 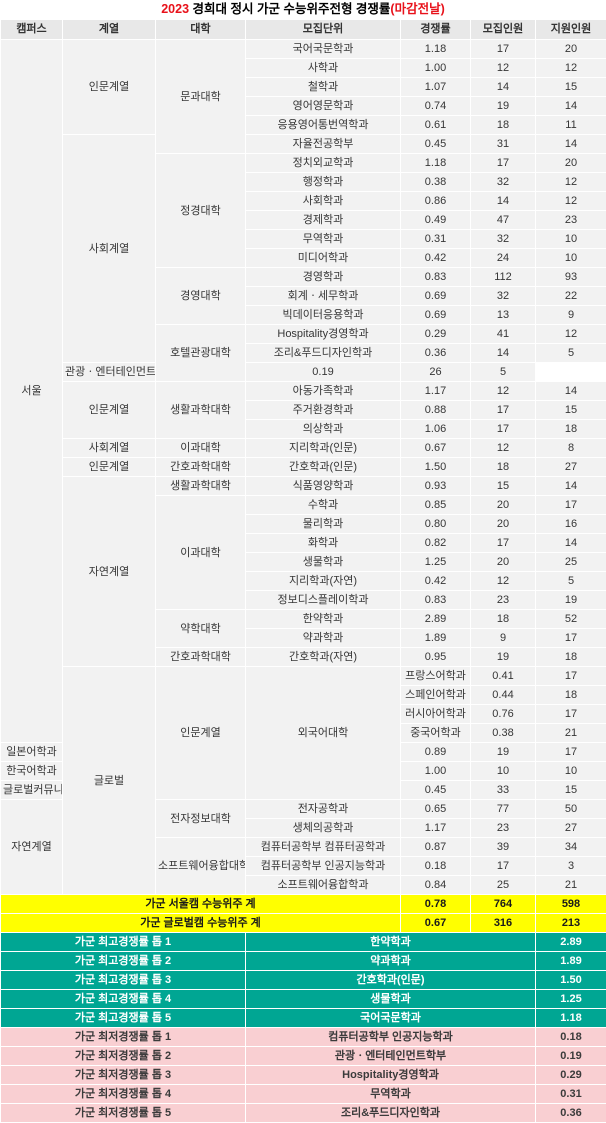 I want to click on cell-rate: 0.36, so click(x=436, y=353).